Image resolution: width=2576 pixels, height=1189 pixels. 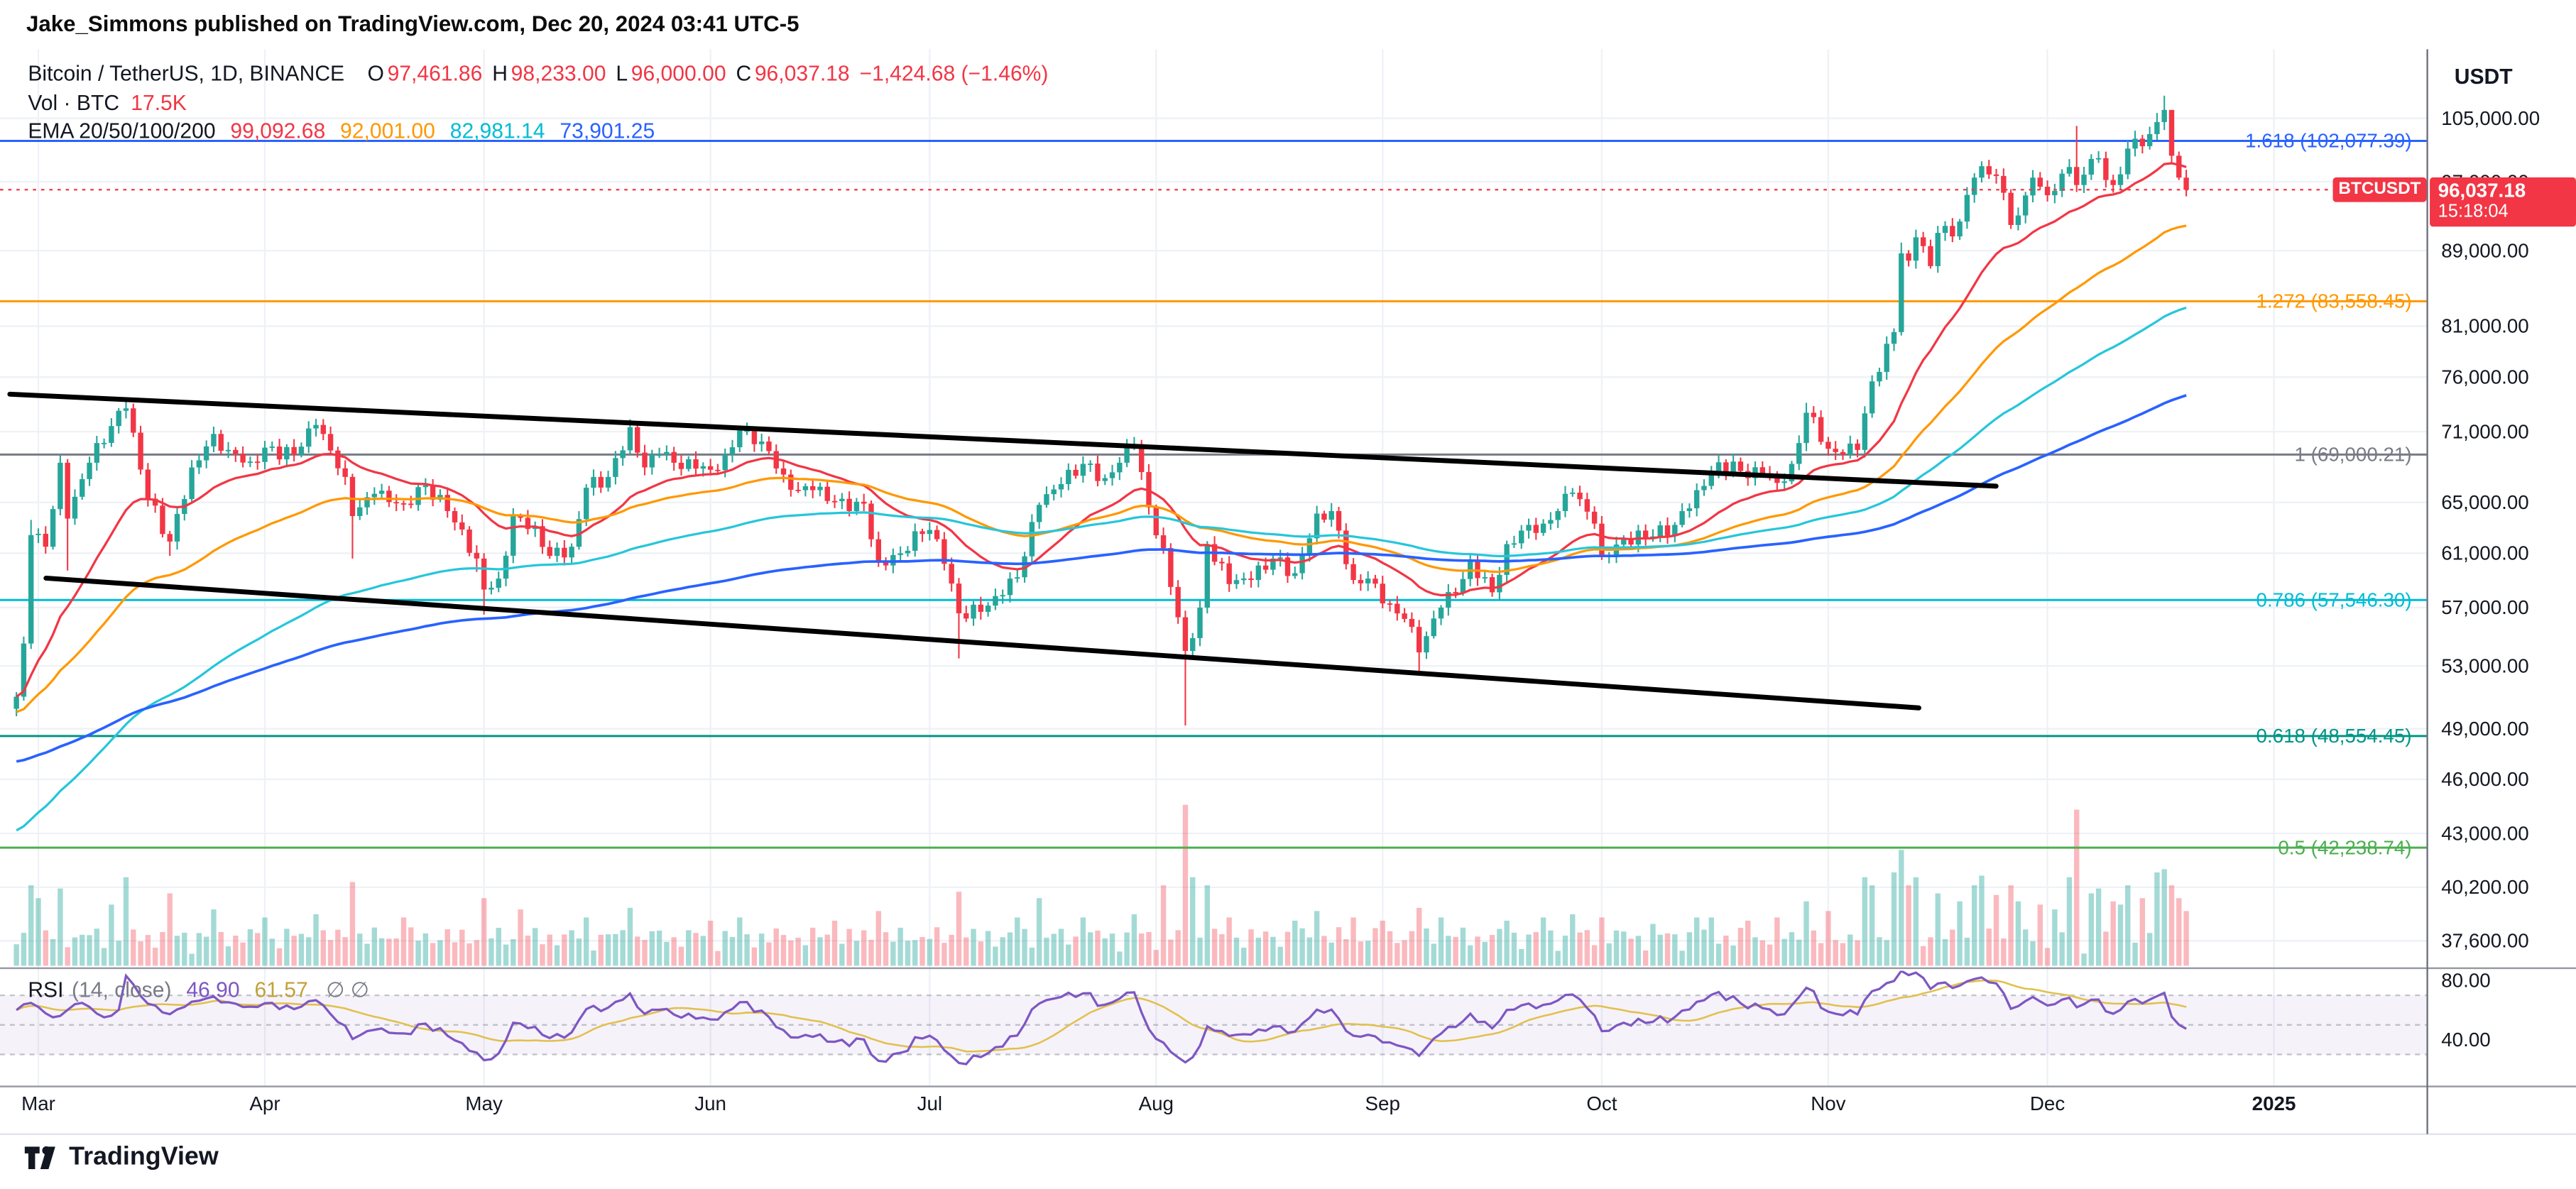 What do you see at coordinates (2465, 1040) in the screenshot?
I see `rsi-tick-label: 40.00` at bounding box center [2465, 1040].